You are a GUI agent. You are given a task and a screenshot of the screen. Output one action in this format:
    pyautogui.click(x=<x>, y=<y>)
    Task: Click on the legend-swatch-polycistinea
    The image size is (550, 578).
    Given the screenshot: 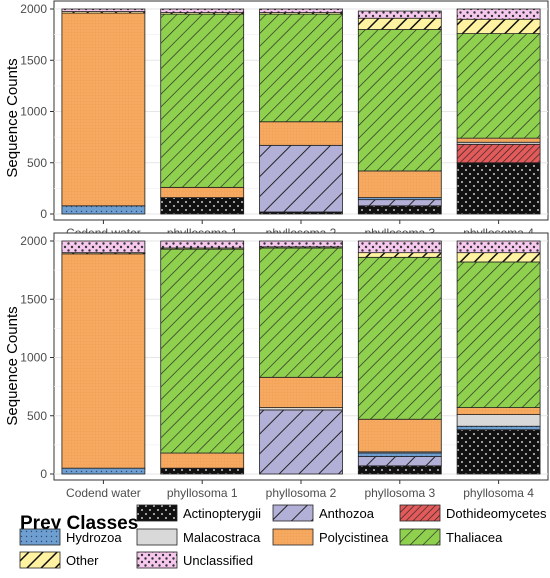 What is the action you would take?
    pyautogui.click(x=293, y=537)
    